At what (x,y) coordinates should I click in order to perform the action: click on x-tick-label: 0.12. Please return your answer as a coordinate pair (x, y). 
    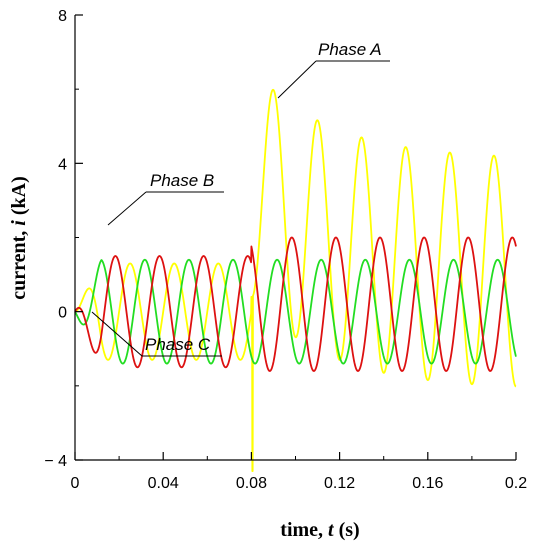
    Looking at the image, I should click on (339, 483).